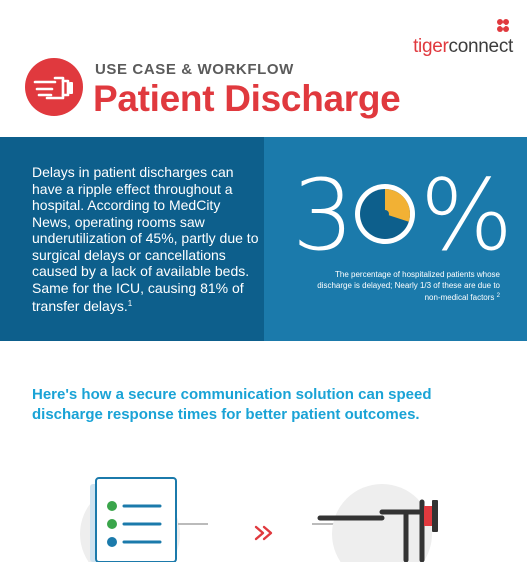 This screenshot has width=527, height=562. Describe the element at coordinates (498, 296) in the screenshot. I see `stat-footnote: 2` at that location.